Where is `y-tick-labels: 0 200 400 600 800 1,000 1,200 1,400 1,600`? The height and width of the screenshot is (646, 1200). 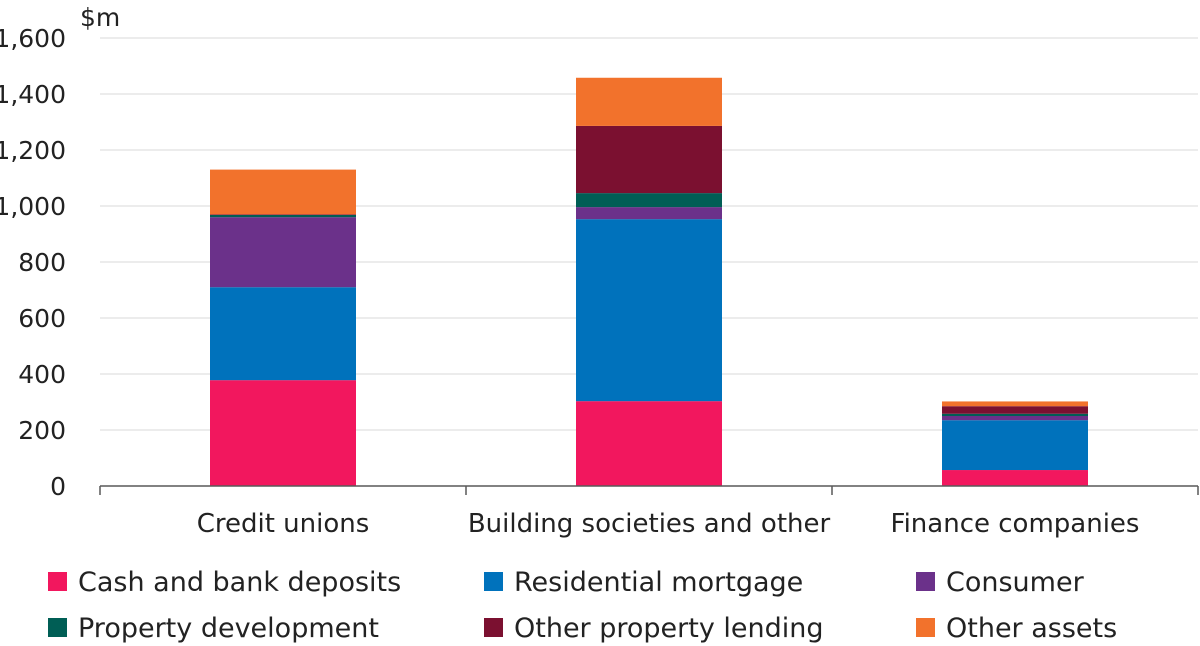
y-tick-labels: 0 200 400 600 800 1,000 1,200 1,400 1,600 is located at coordinates (33, 262).